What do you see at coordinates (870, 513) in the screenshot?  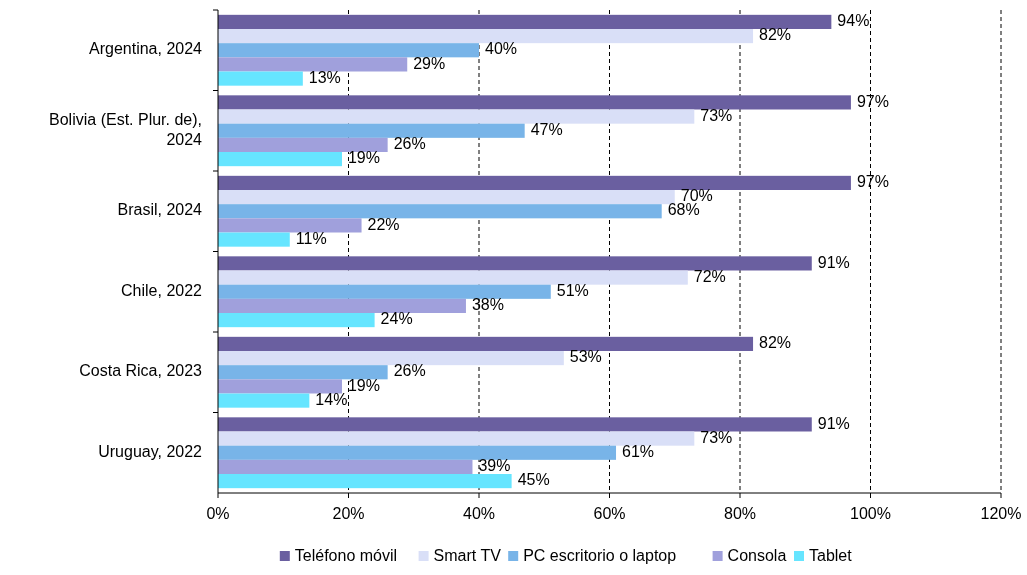 I see `x-tick-label: 100%` at bounding box center [870, 513].